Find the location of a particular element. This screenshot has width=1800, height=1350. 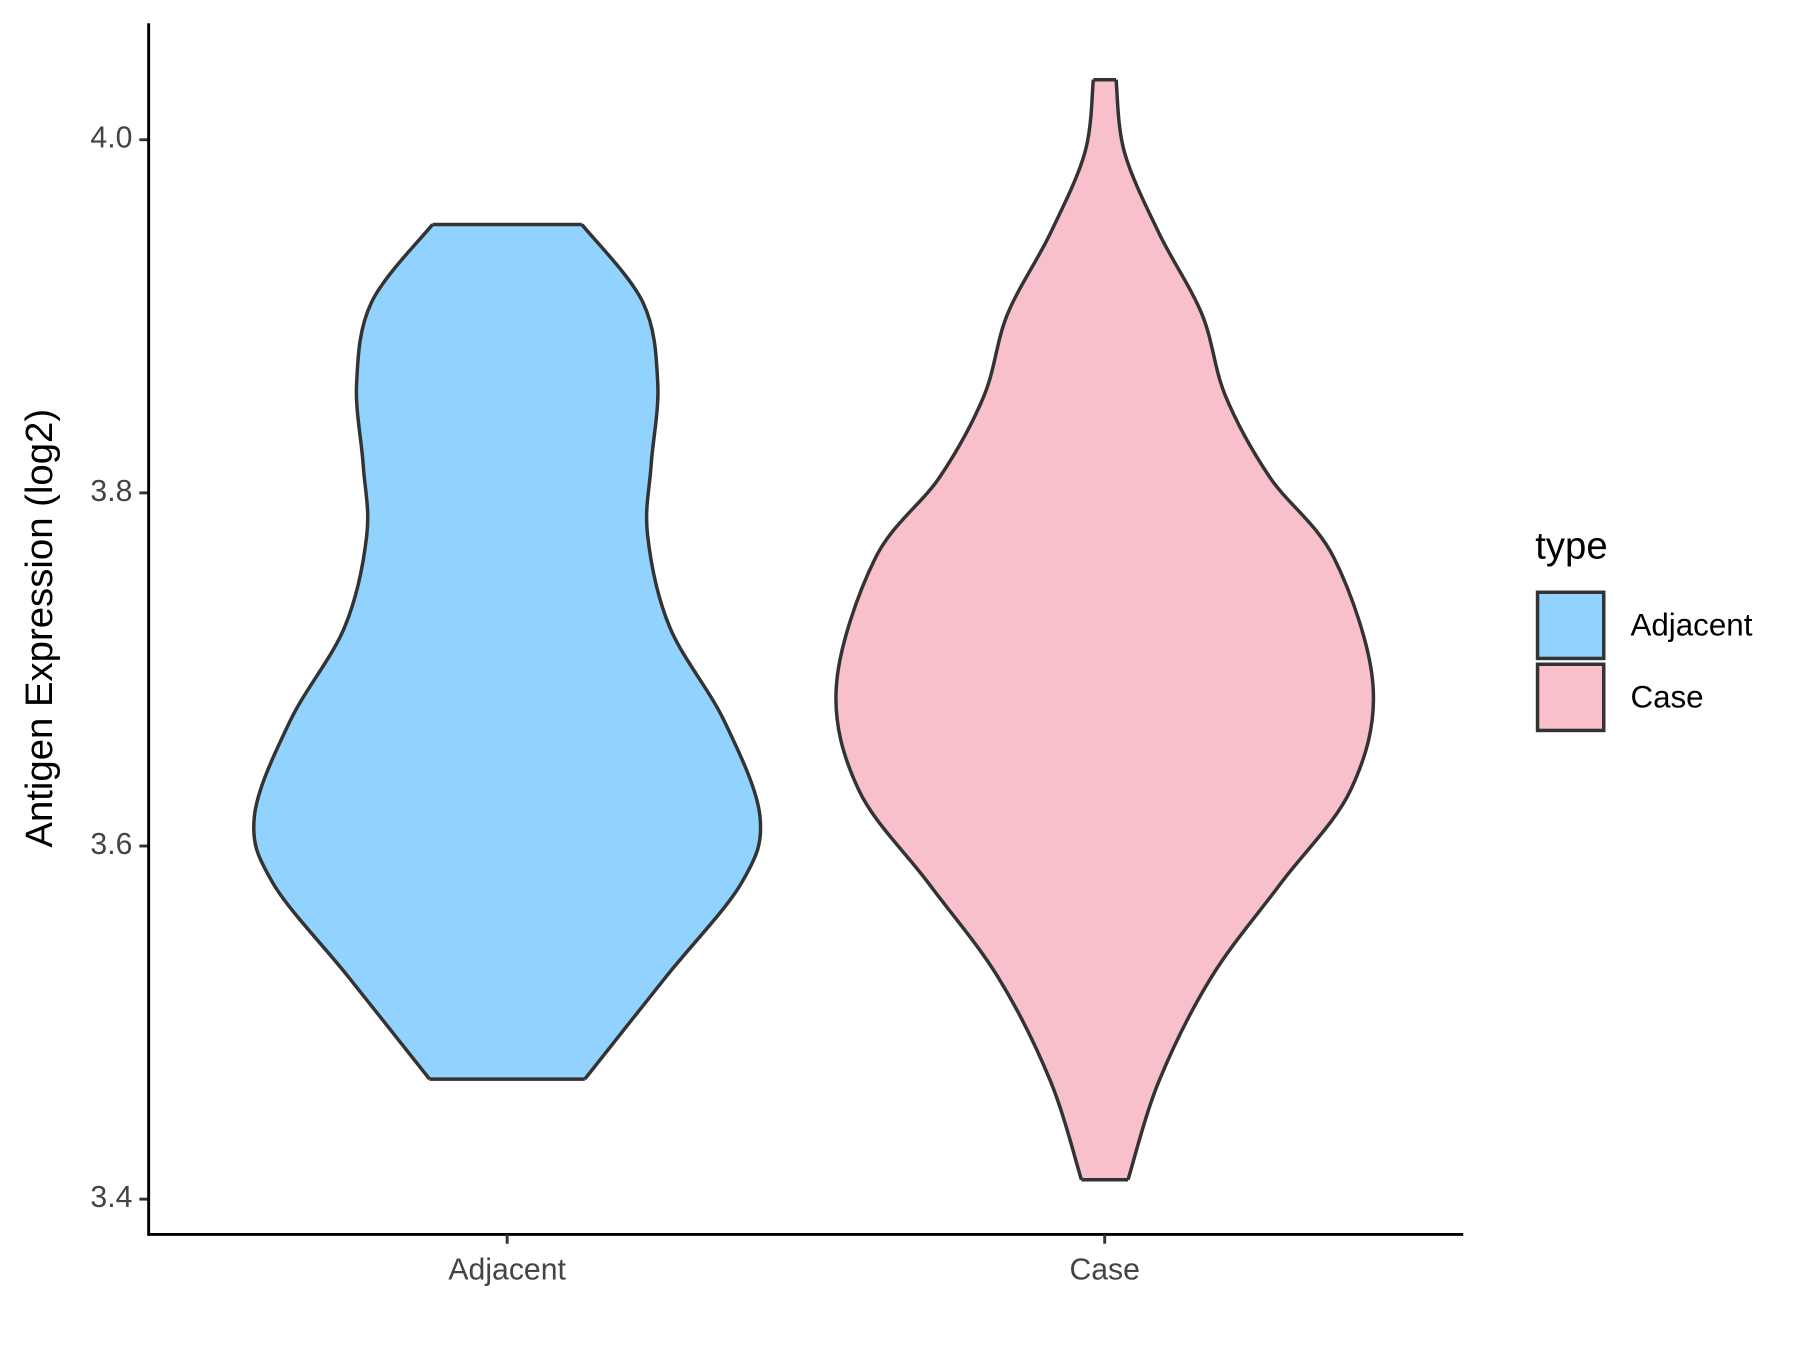

y-axis-title: Antigen Expression (log2) is located at coordinates (39, 628).